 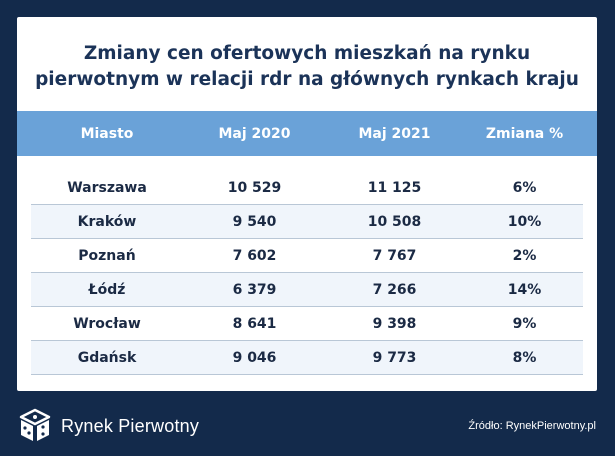 What do you see at coordinates (307, 188) in the screenshot?
I see `table-row: Warszawa 10 529 11 125 6%` at bounding box center [307, 188].